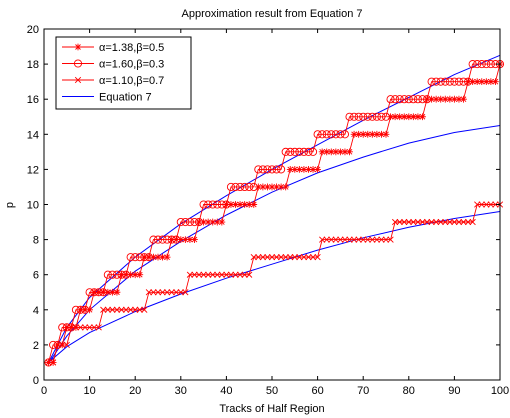 The width and height of the screenshot is (510, 418). What do you see at coordinates (317, 391) in the screenshot?
I see `x-tick-label: 60` at bounding box center [317, 391].